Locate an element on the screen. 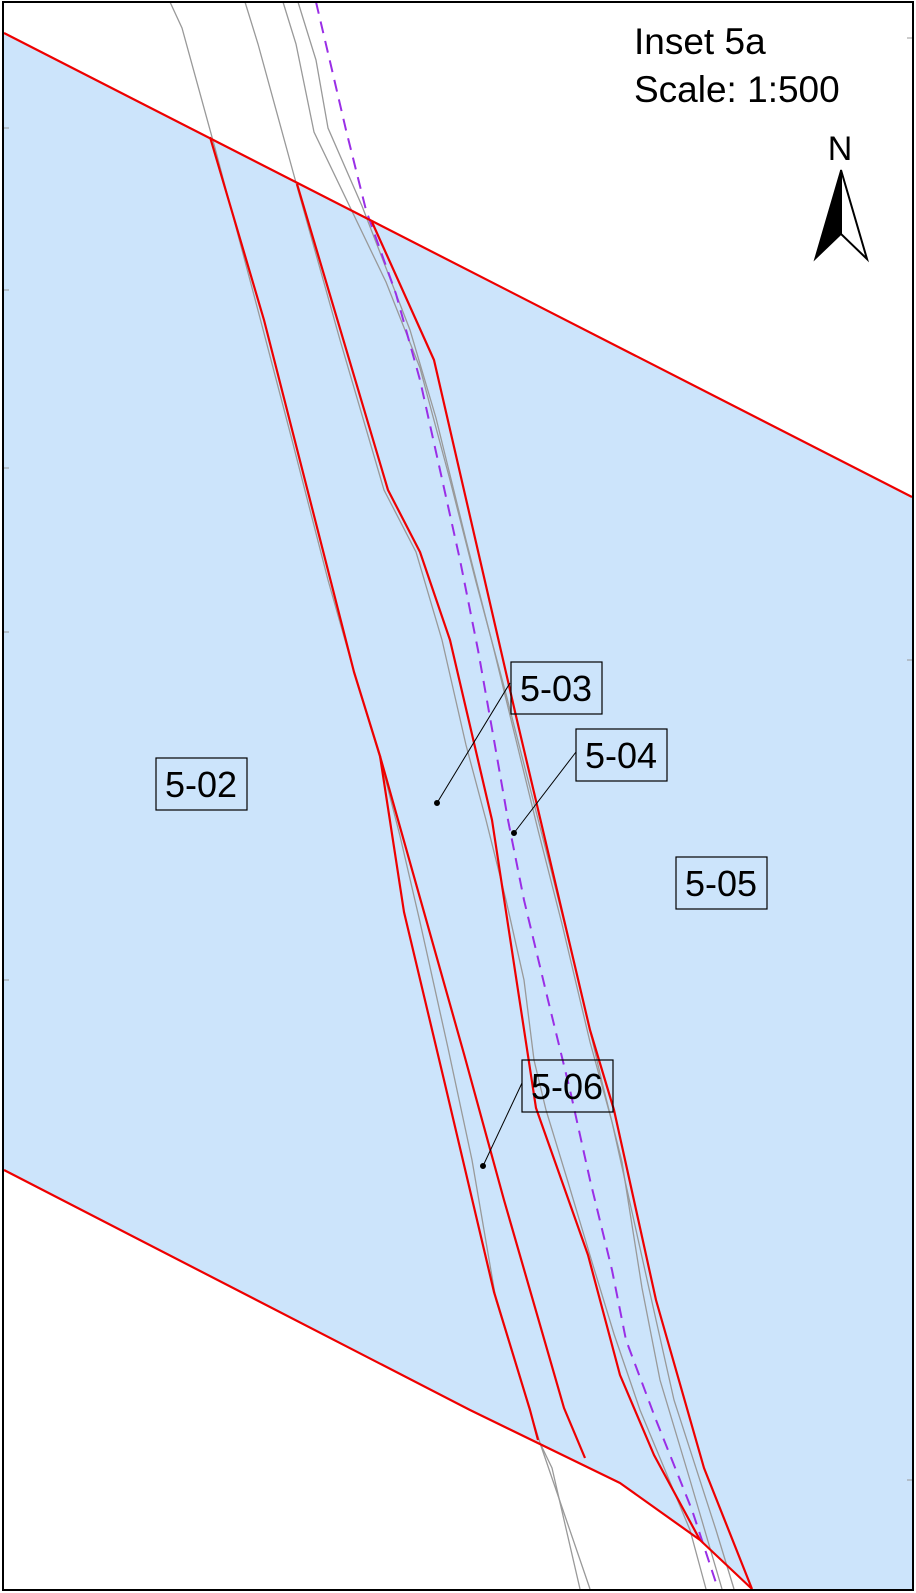 Image resolution: width=916 pixels, height=1593 pixels. parcel-label-5-02: 5-02 is located at coordinates (201, 784).